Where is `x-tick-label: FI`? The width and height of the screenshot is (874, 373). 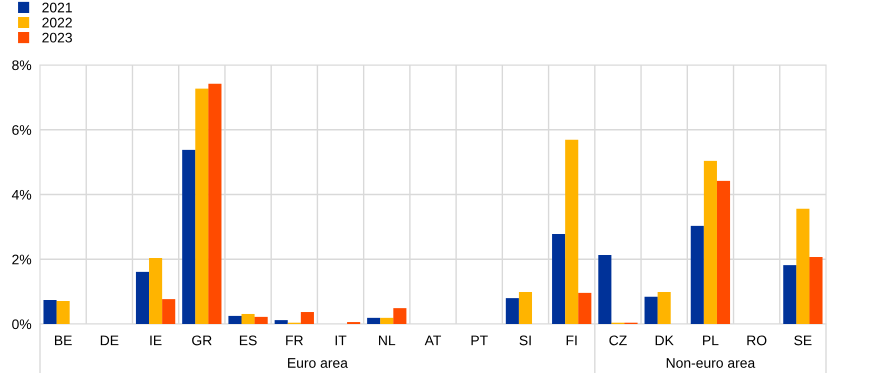 x-tick-label: FI is located at coordinates (571, 341).